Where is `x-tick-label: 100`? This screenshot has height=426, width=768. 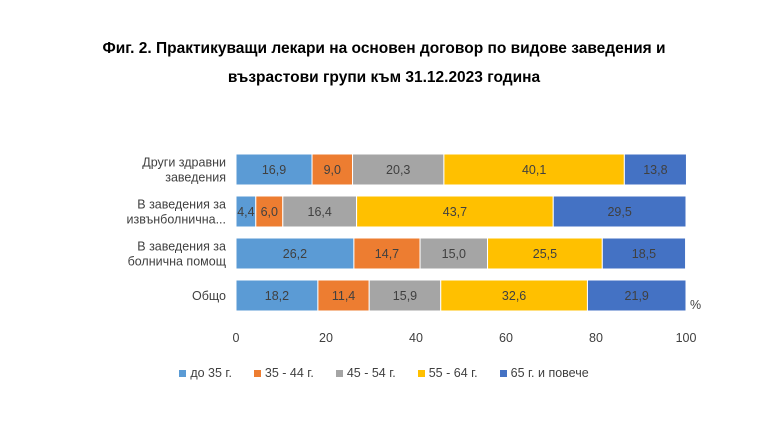 x-tick-label: 100 is located at coordinates (686, 338).